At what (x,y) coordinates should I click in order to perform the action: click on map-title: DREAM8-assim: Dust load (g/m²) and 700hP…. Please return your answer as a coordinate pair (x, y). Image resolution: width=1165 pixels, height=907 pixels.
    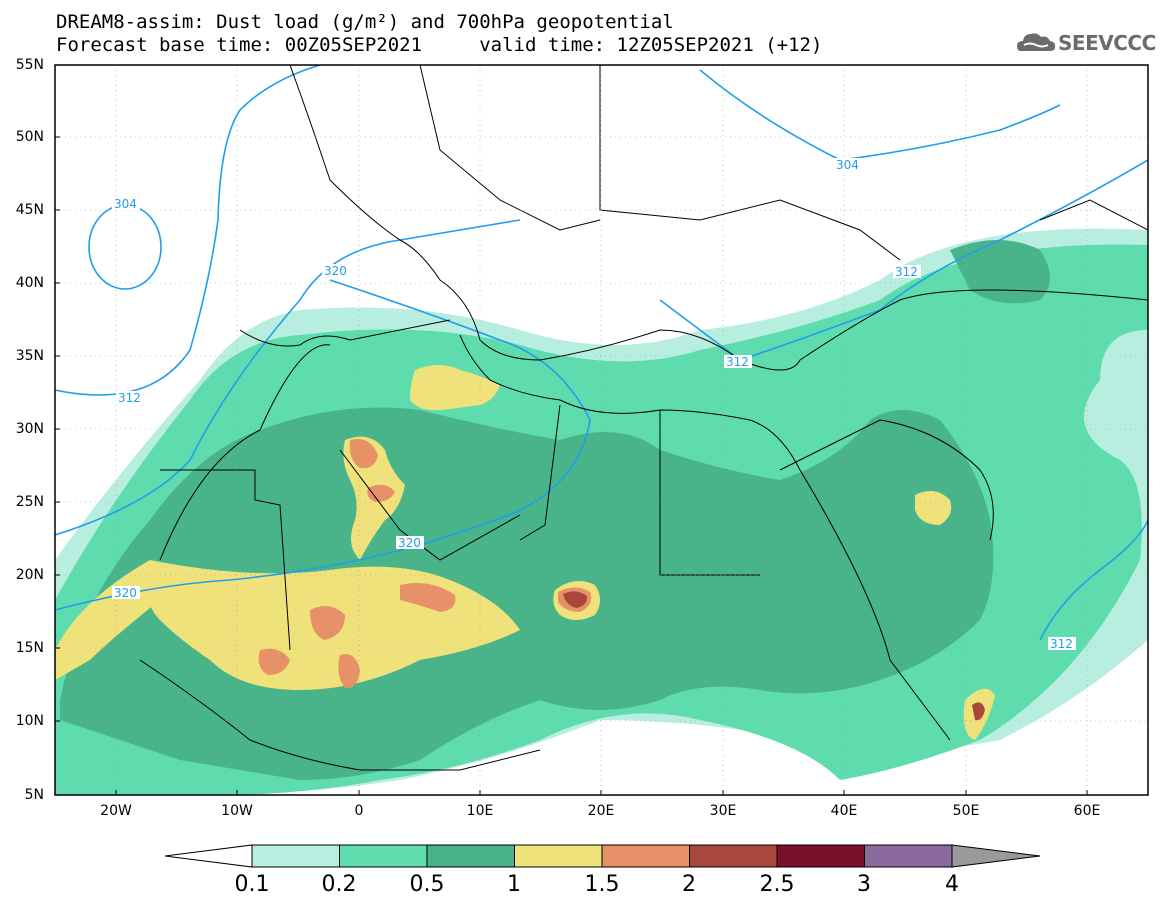
    Looking at the image, I should click on (365, 22).